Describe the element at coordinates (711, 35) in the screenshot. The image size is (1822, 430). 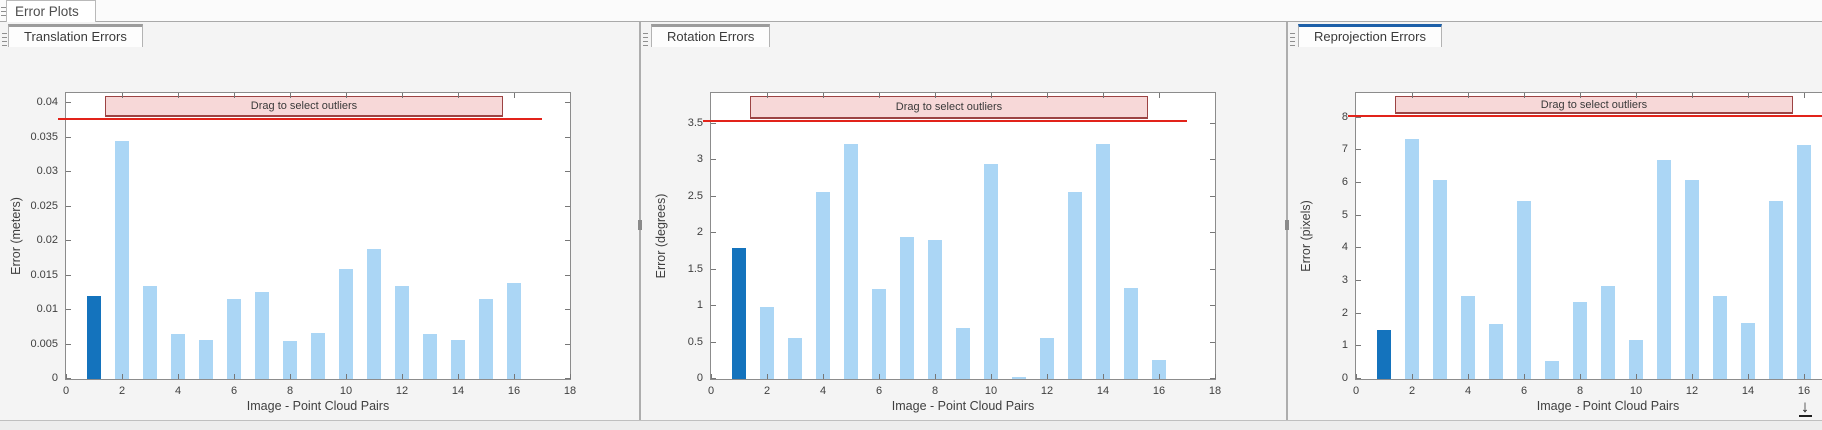
I see `figure-tab-rotation-errors: Rotation Errors` at that location.